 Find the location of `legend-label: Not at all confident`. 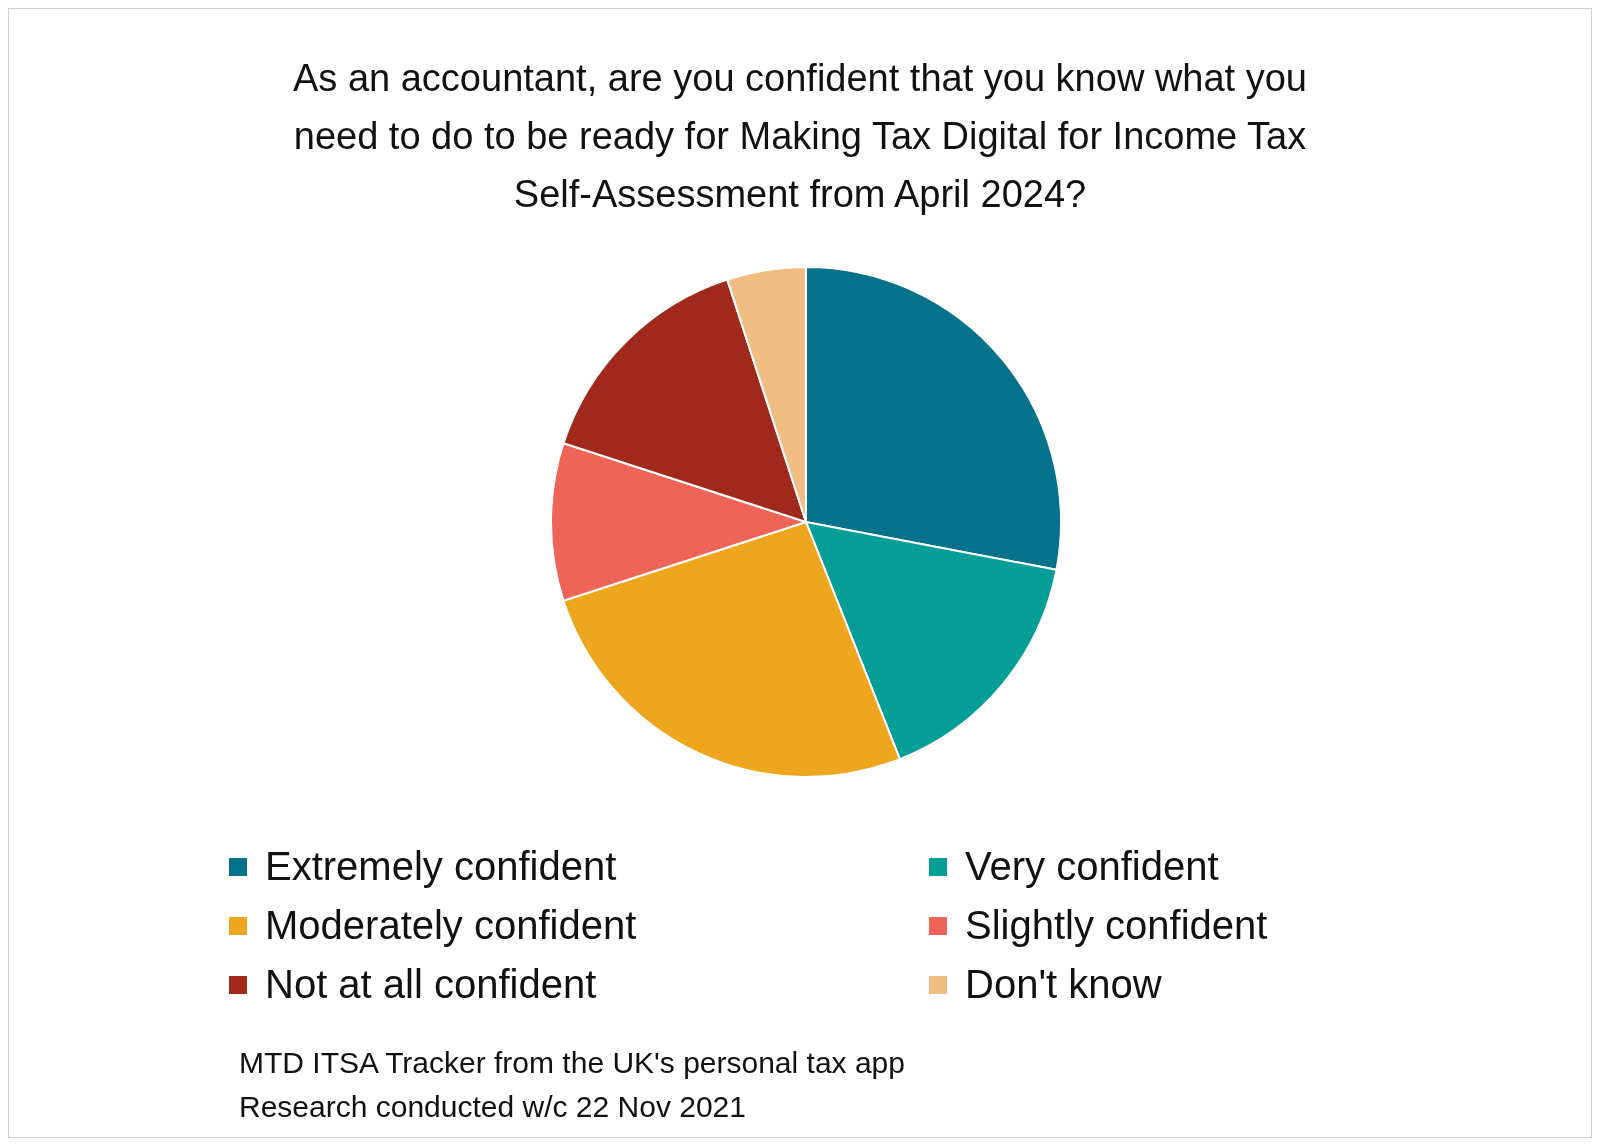

legend-label: Not at all confident is located at coordinates (431, 984).